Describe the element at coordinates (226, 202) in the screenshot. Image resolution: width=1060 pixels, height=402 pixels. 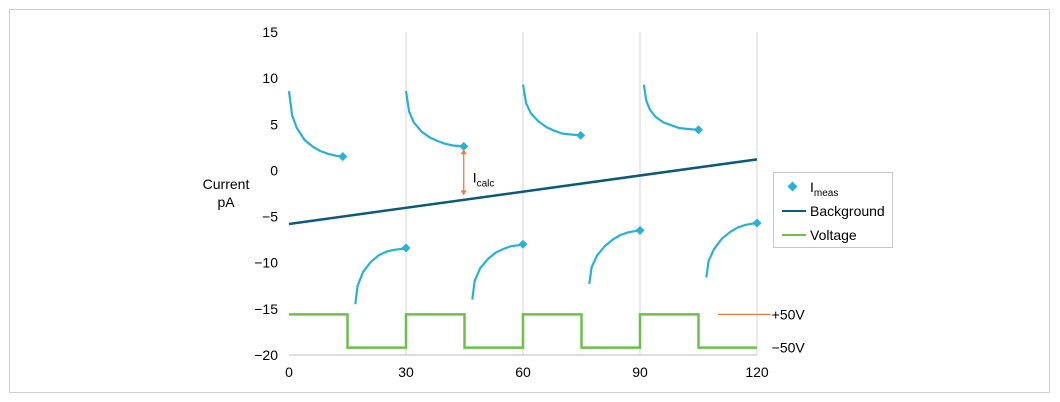
I see `y-axis-label-line-2: pA` at that location.